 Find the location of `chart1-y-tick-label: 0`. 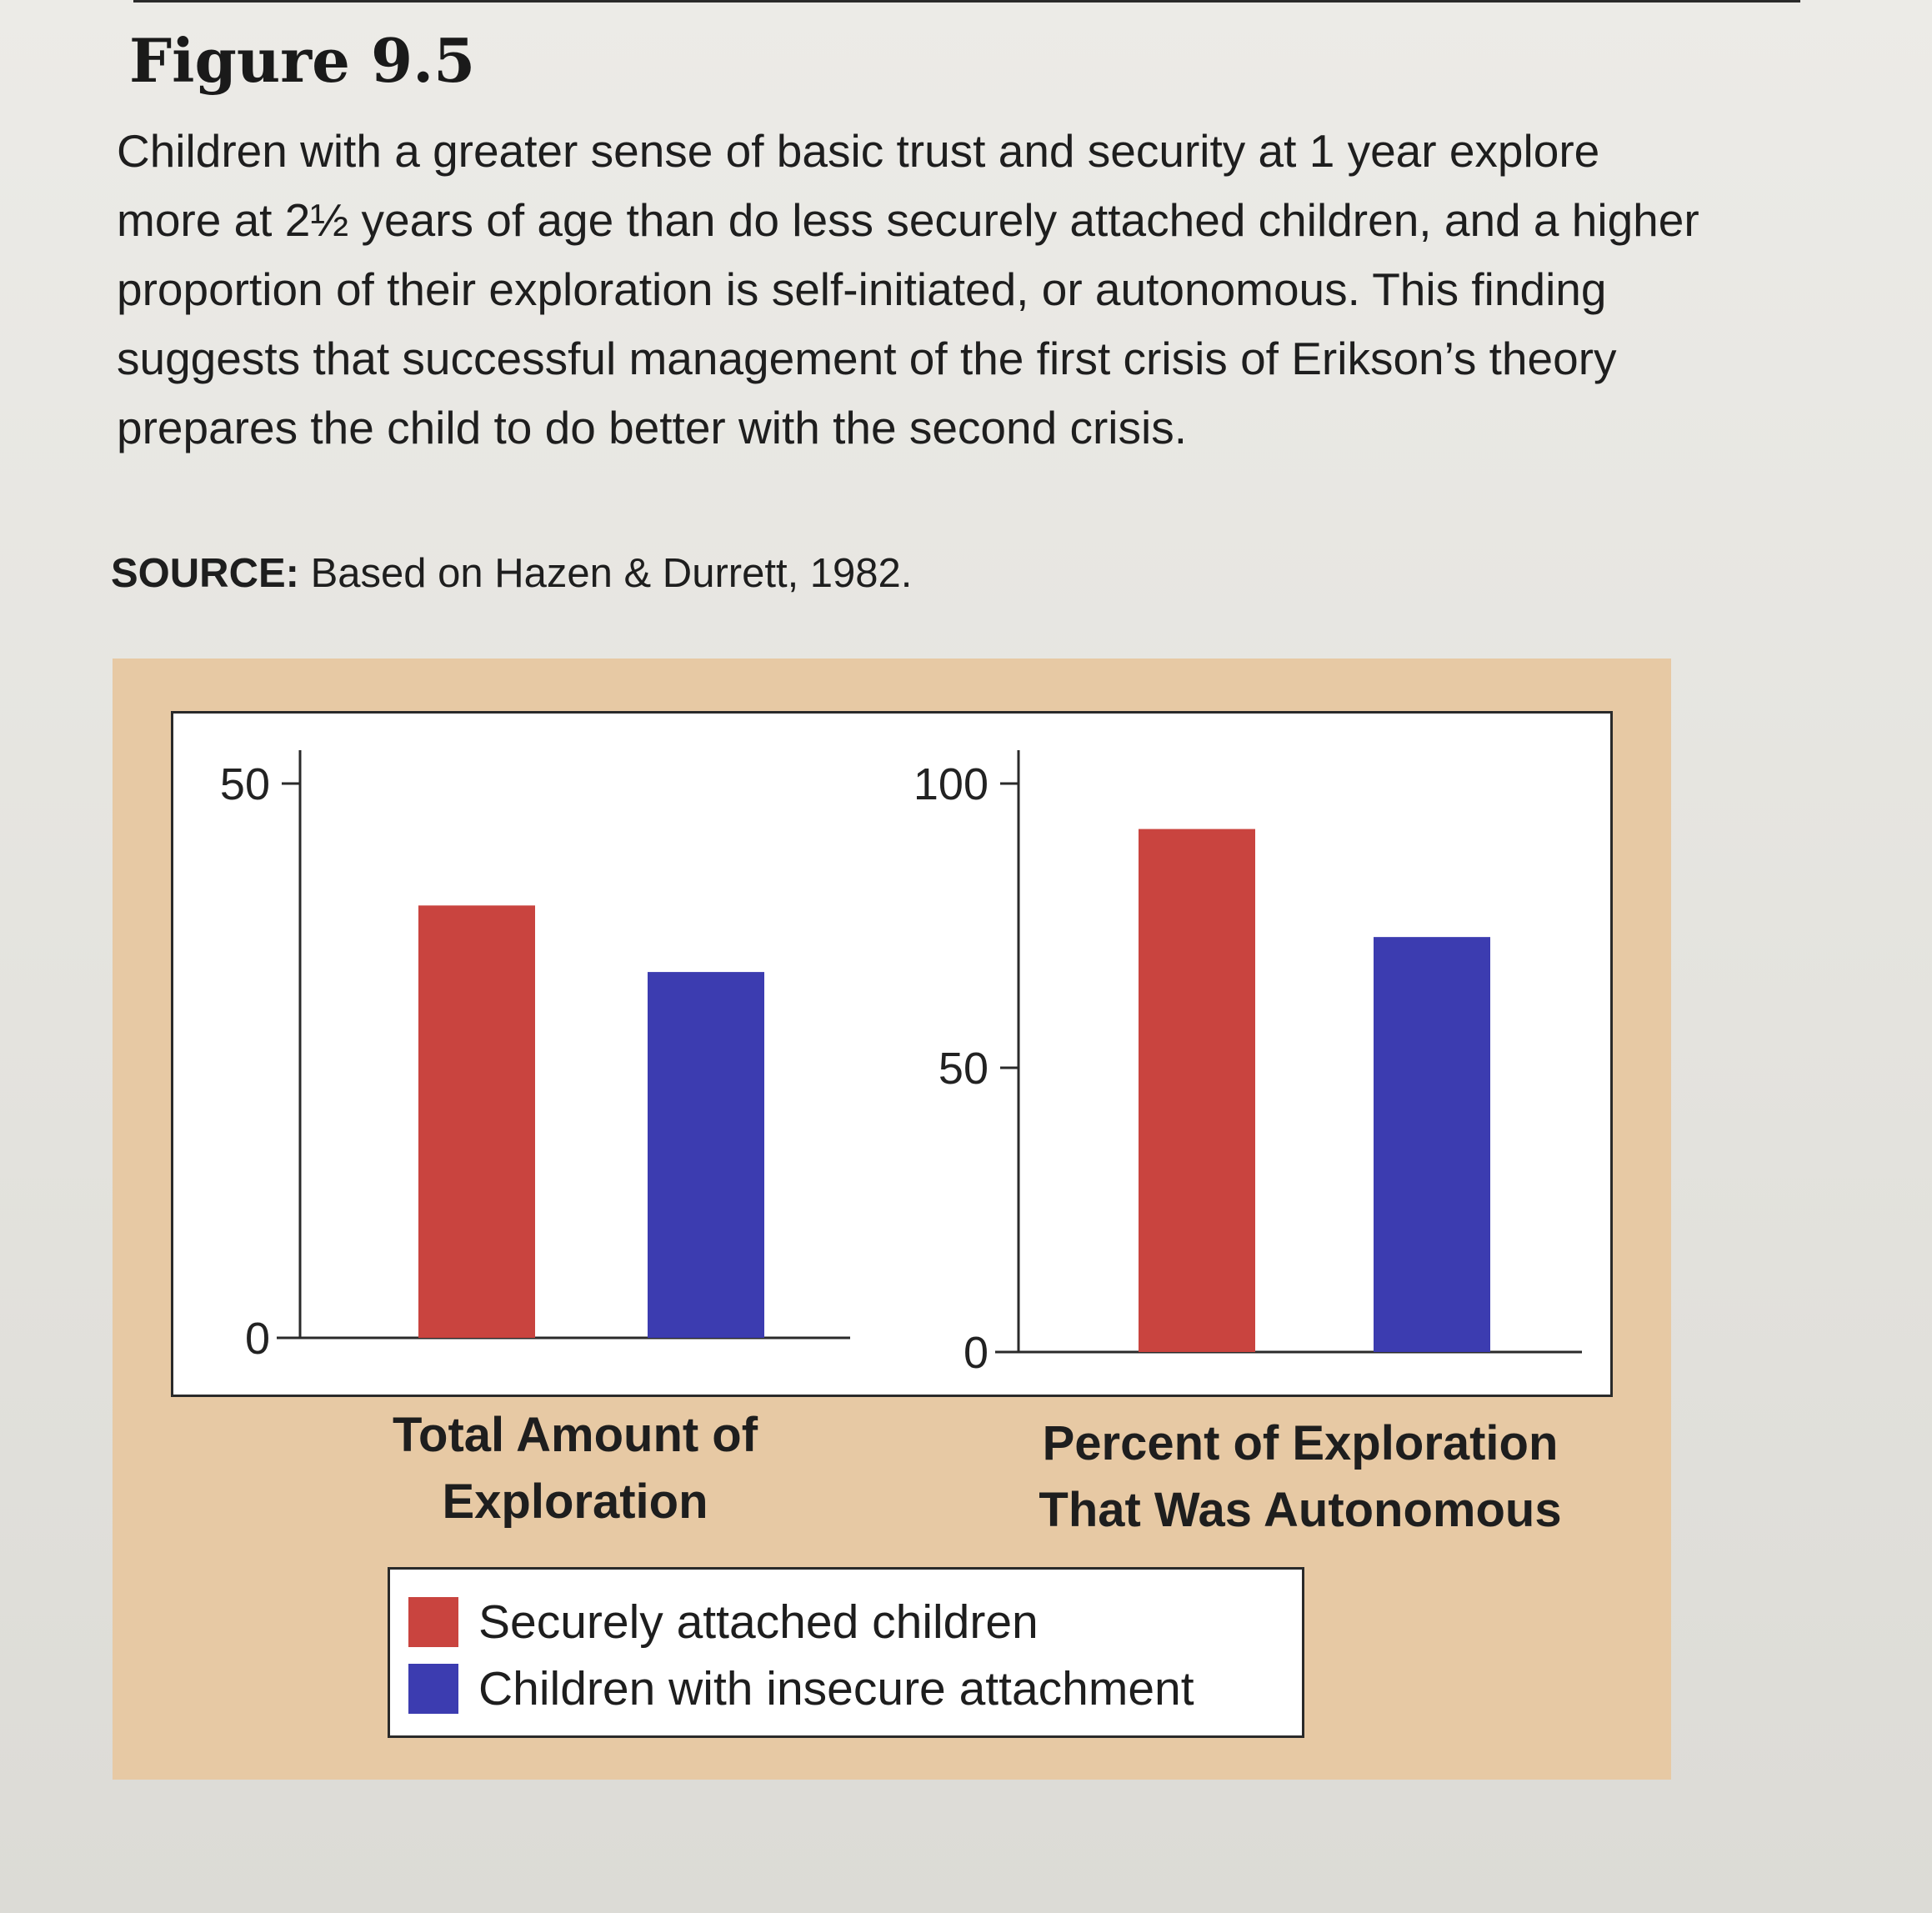

chart1-y-tick-label: 0 is located at coordinates (258, 1339).